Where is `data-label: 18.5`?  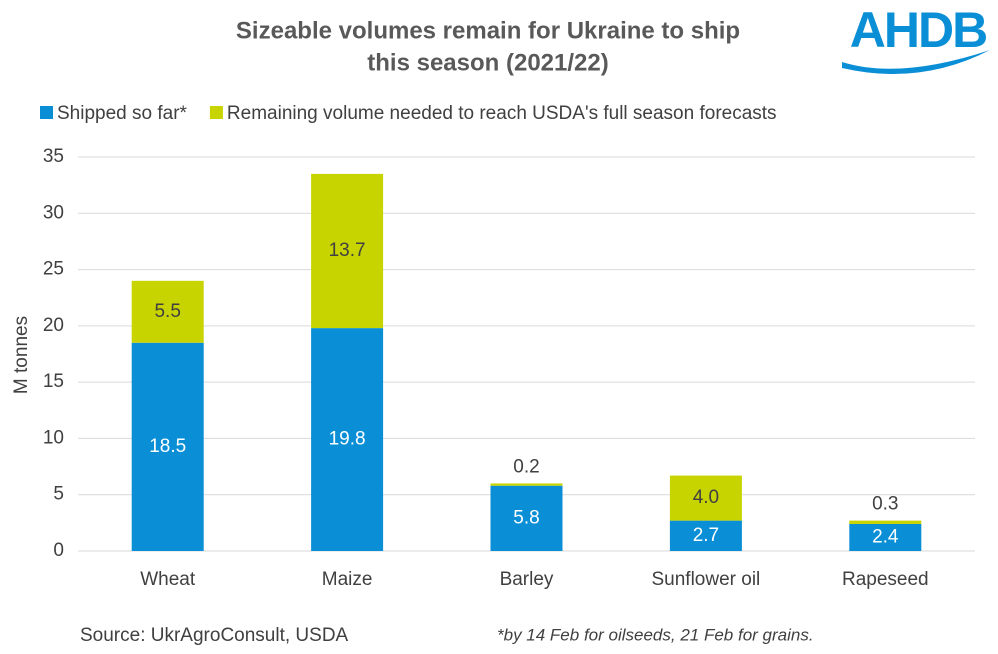
data-label: 18.5 is located at coordinates (167, 446).